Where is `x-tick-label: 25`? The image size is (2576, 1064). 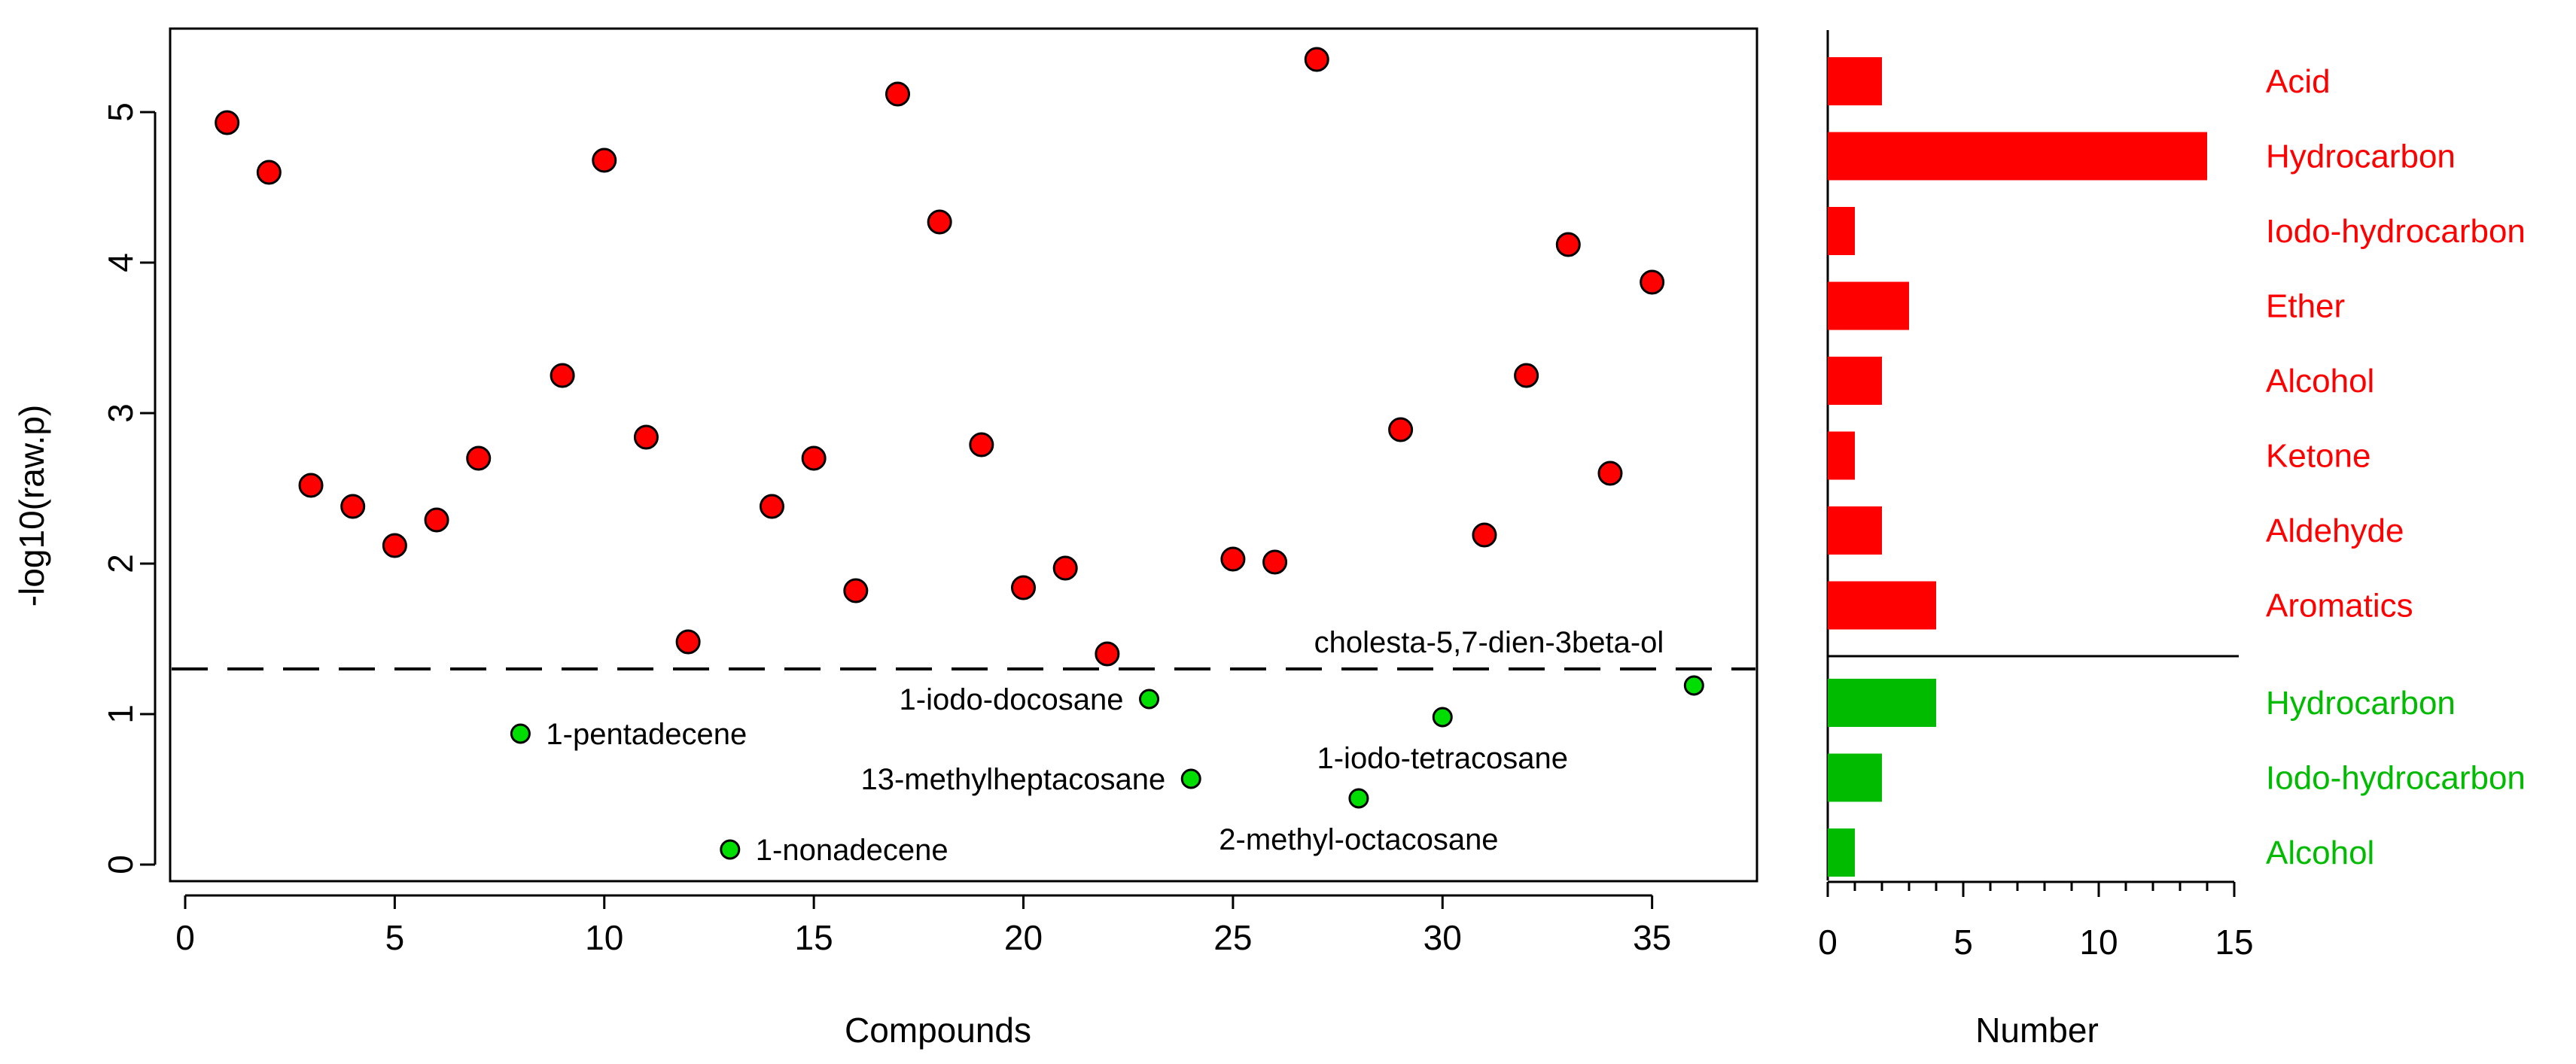
x-tick-label: 25 is located at coordinates (1232, 937).